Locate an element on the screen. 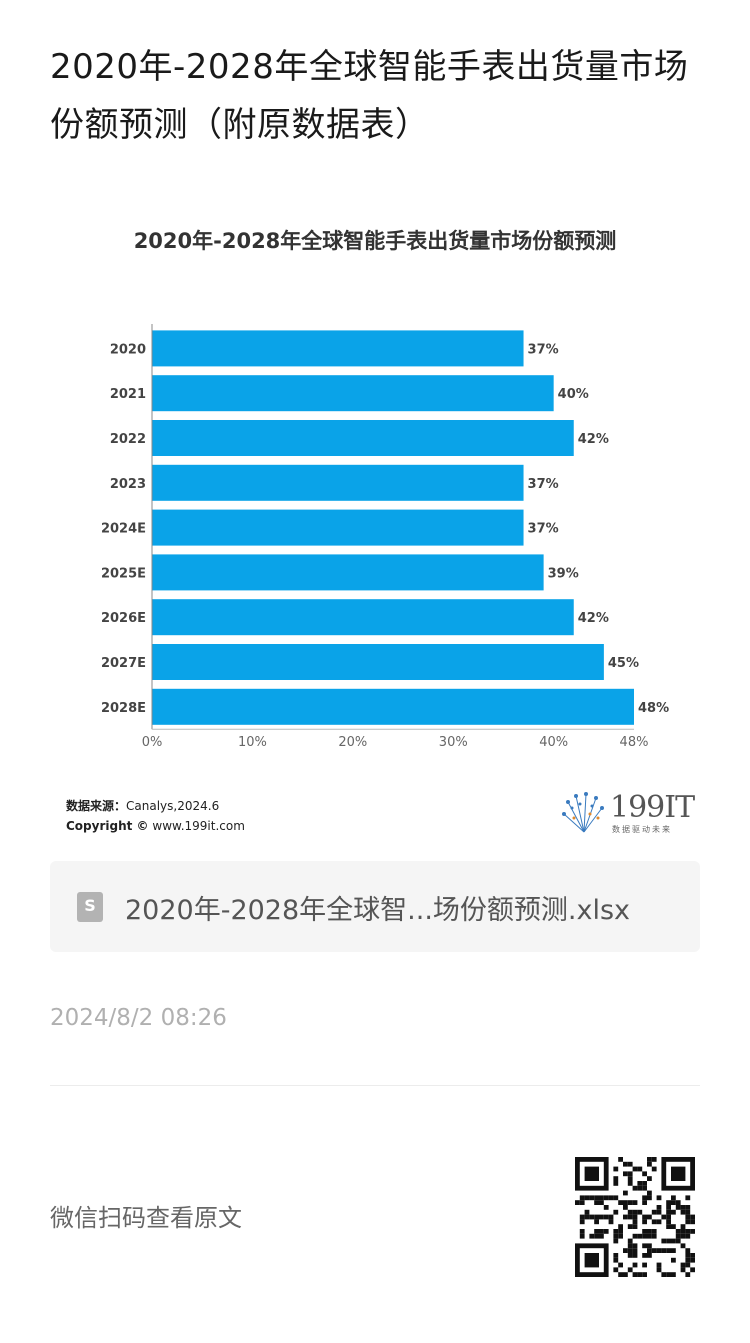 This screenshot has width=750, height=1343. x-tick-label: 40% is located at coordinates (553, 742).